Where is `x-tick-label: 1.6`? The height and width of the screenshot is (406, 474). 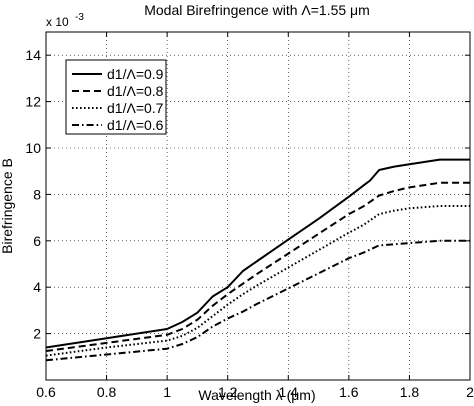 x-tick-label: 1.6 is located at coordinates (349, 392).